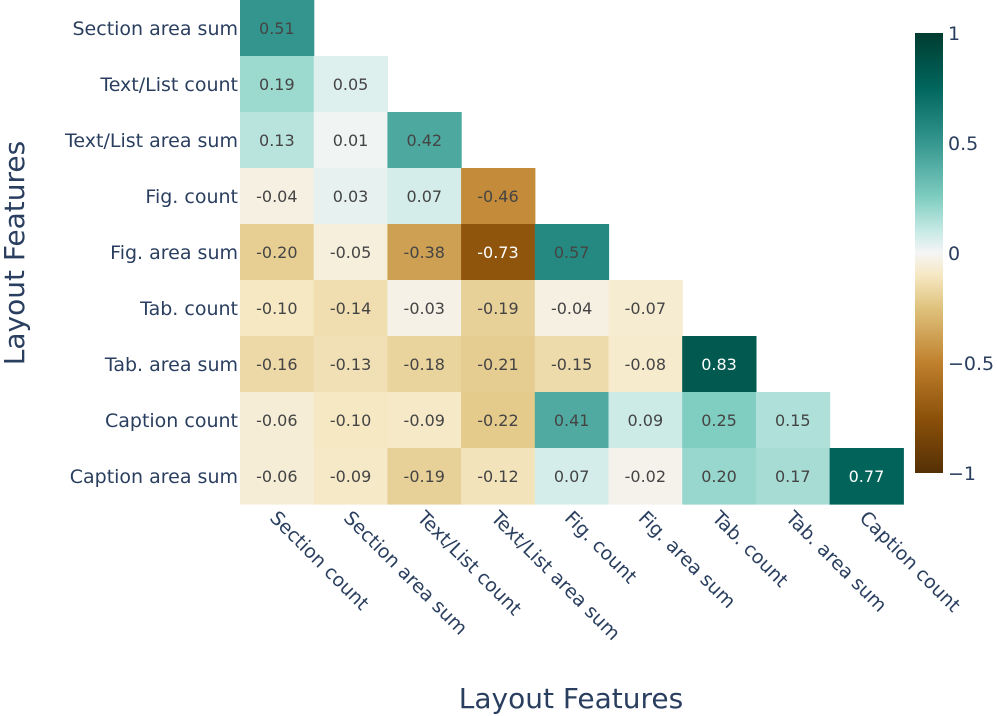 The image size is (997, 716). I want to click on cell-value-label: -0.07, so click(645, 308).